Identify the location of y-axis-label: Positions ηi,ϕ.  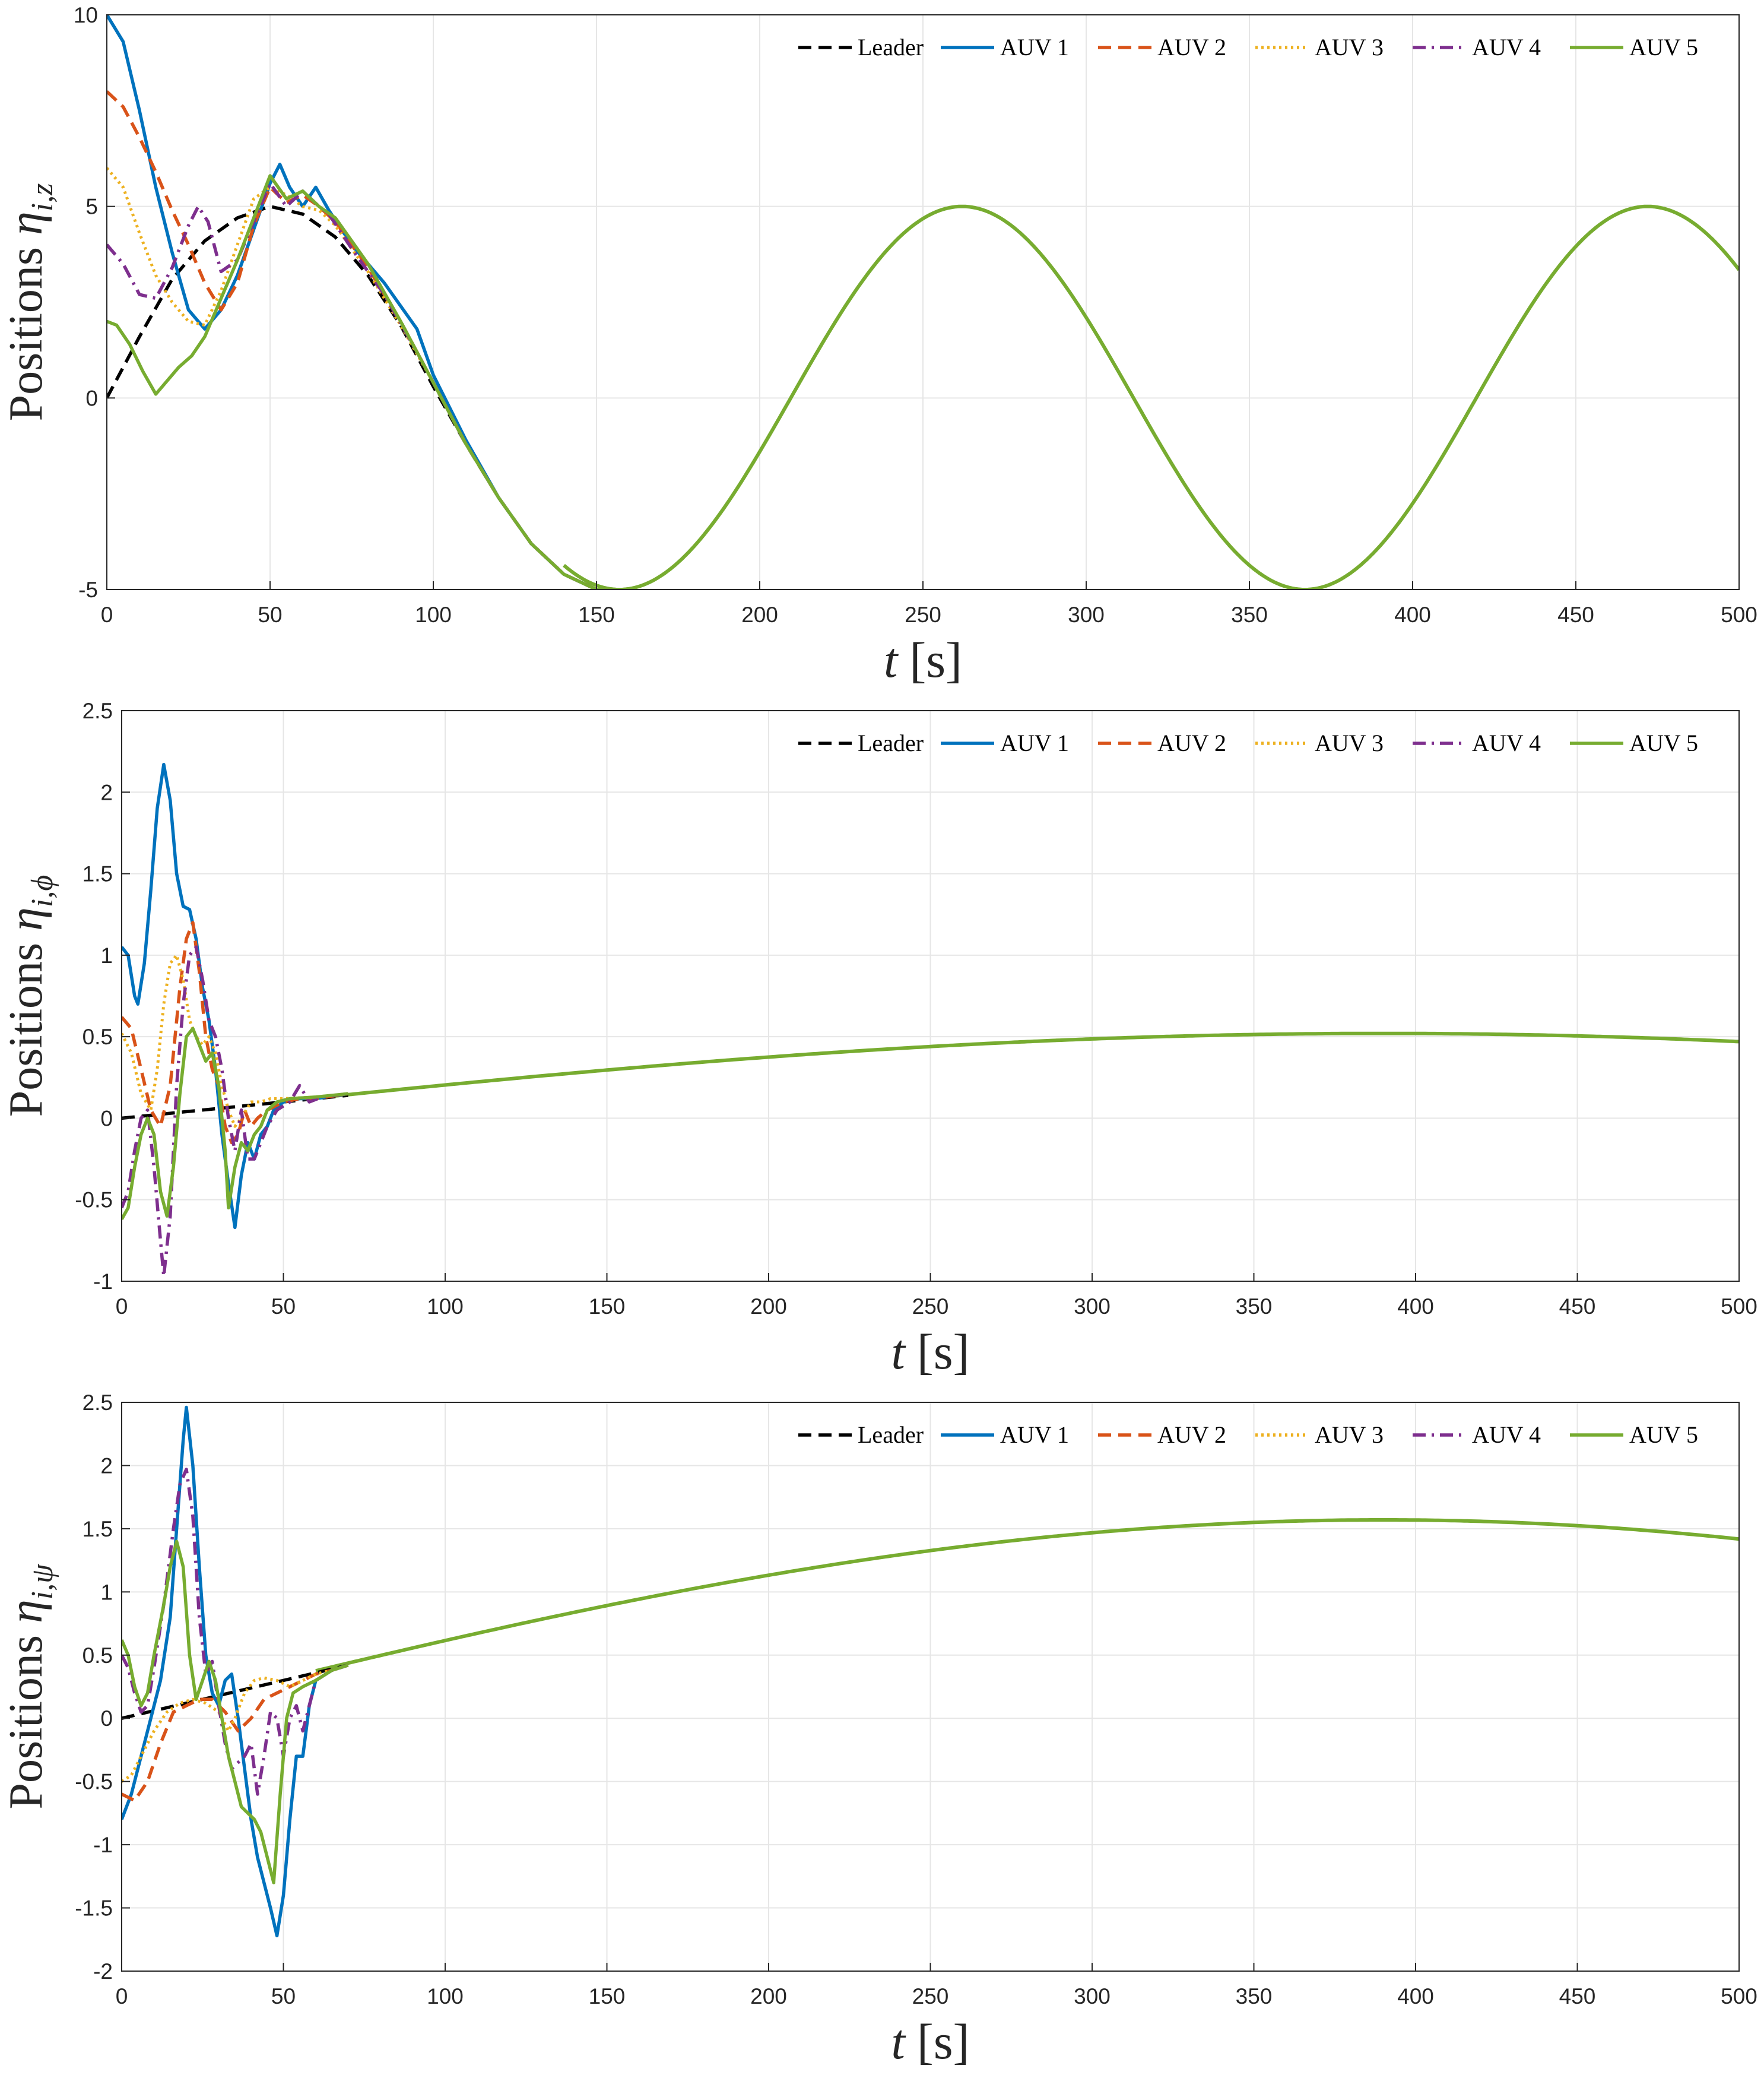
(29, 996).